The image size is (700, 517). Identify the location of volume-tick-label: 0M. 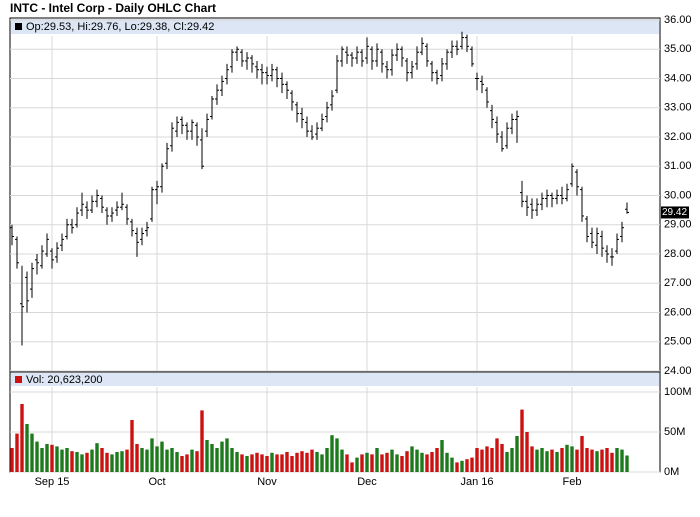
(671, 472).